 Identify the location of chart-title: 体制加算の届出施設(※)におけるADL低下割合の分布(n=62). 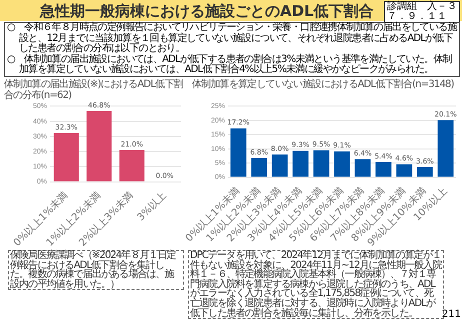
(94, 90).